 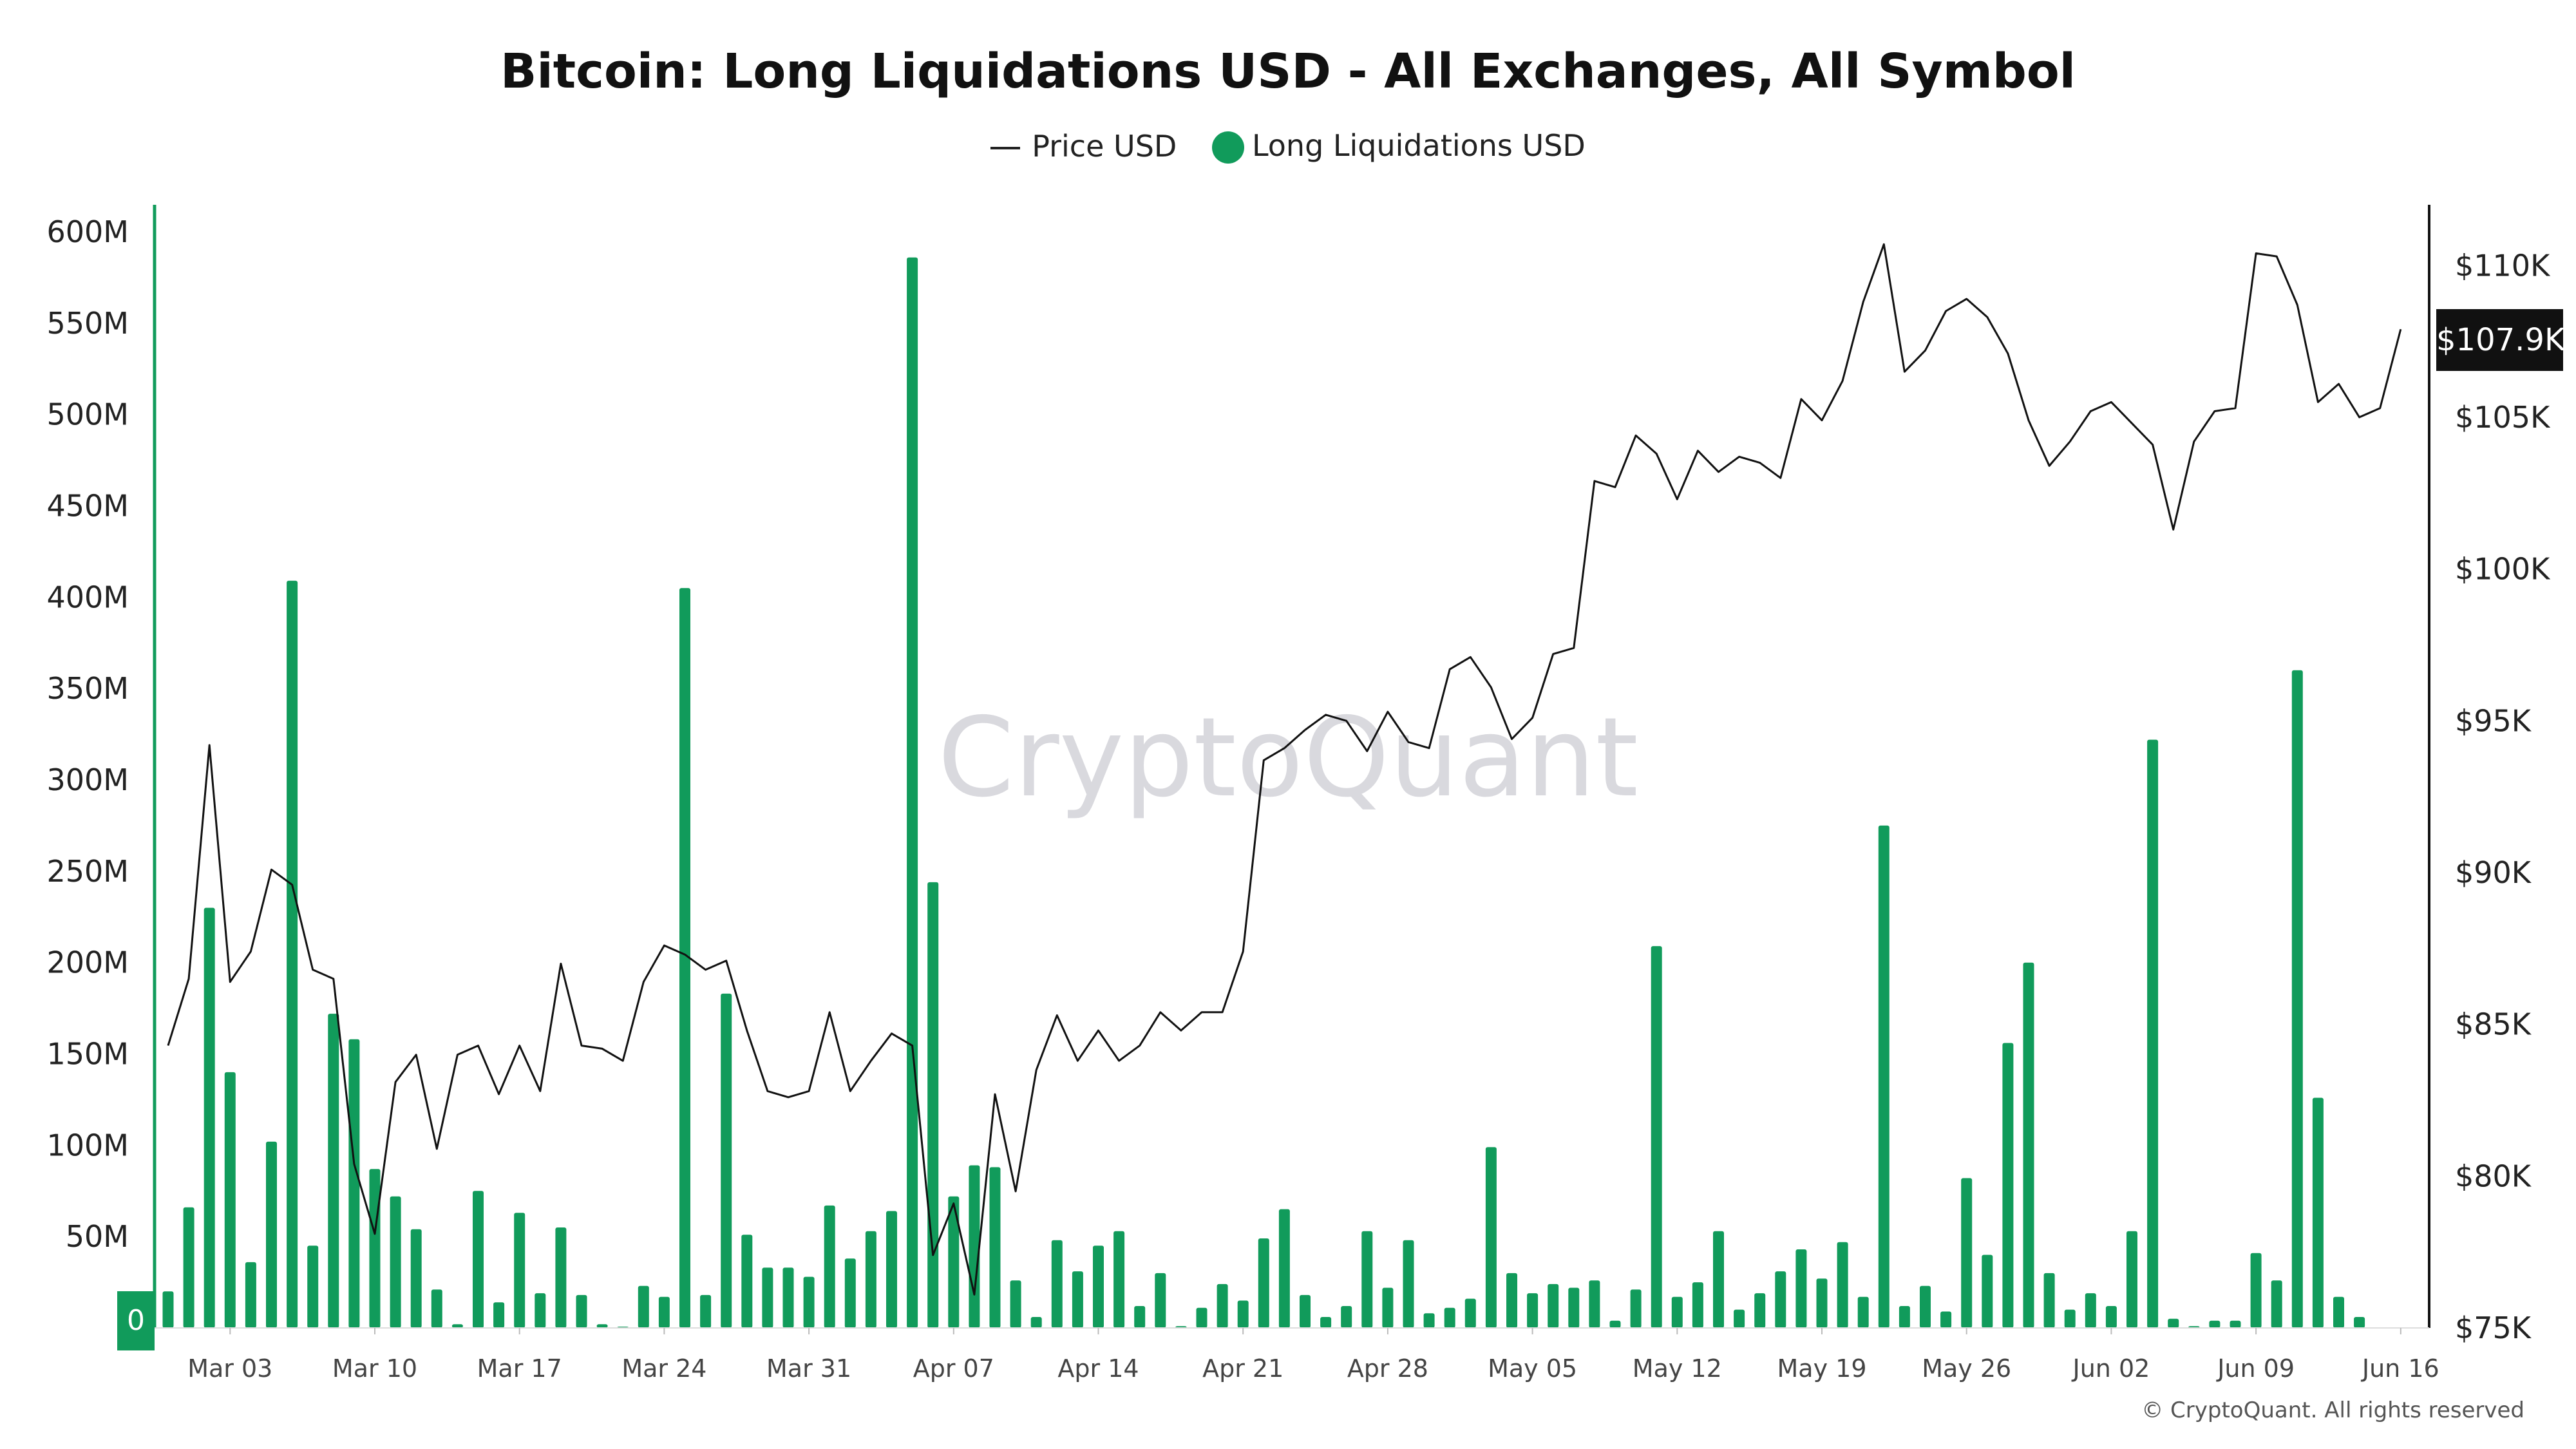 I want to click on legend-label-liquidations: Long Liquidations USD, so click(x=1418, y=145).